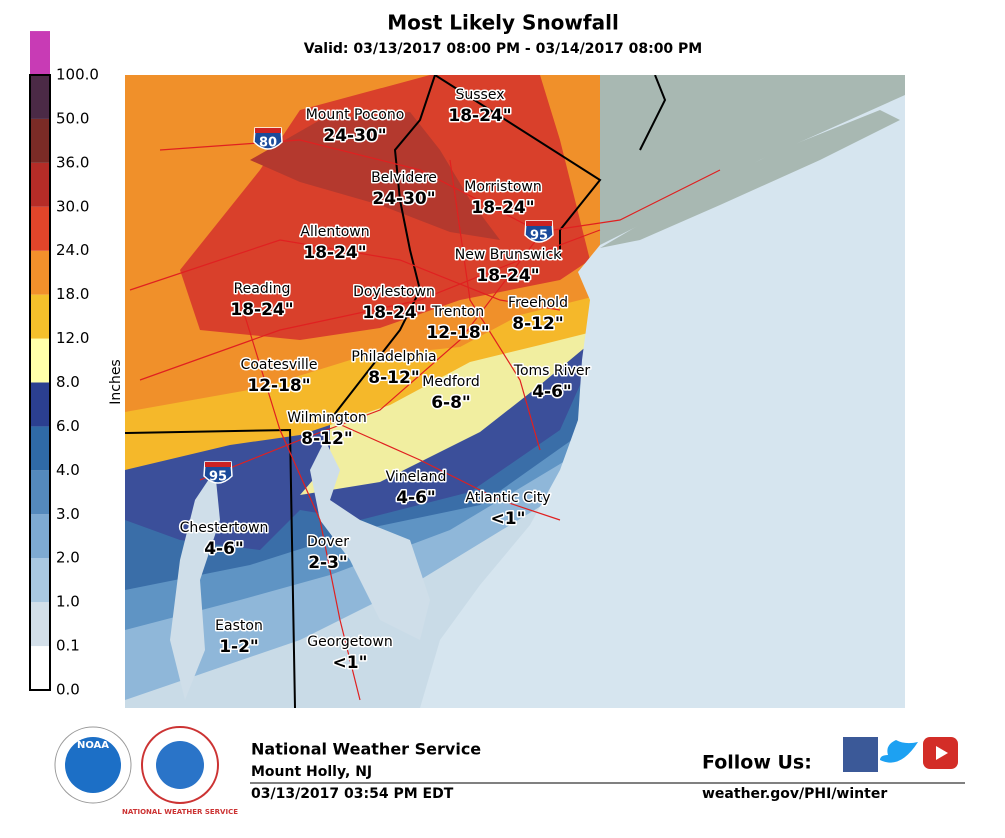  Describe the element at coordinates (195, 585) in the screenshot. I see `chesapeake-bay` at that location.